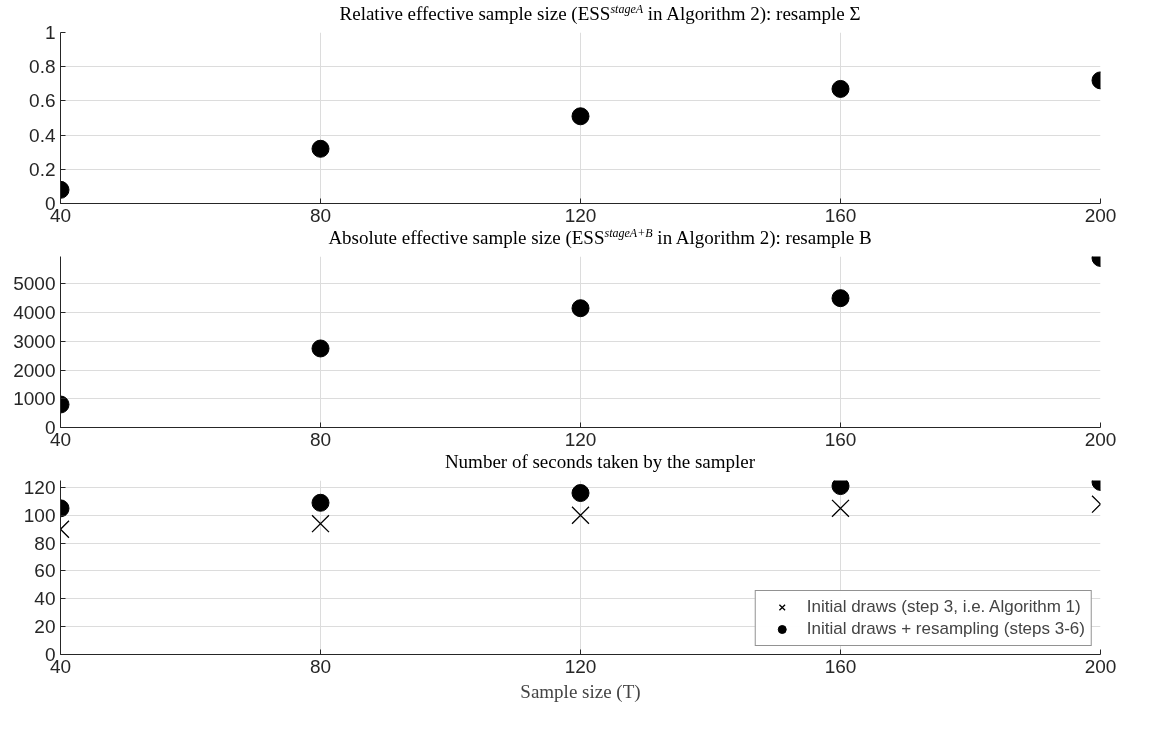 The image size is (1149, 732). I want to click on y-tick-label: 1000, so click(34, 399).